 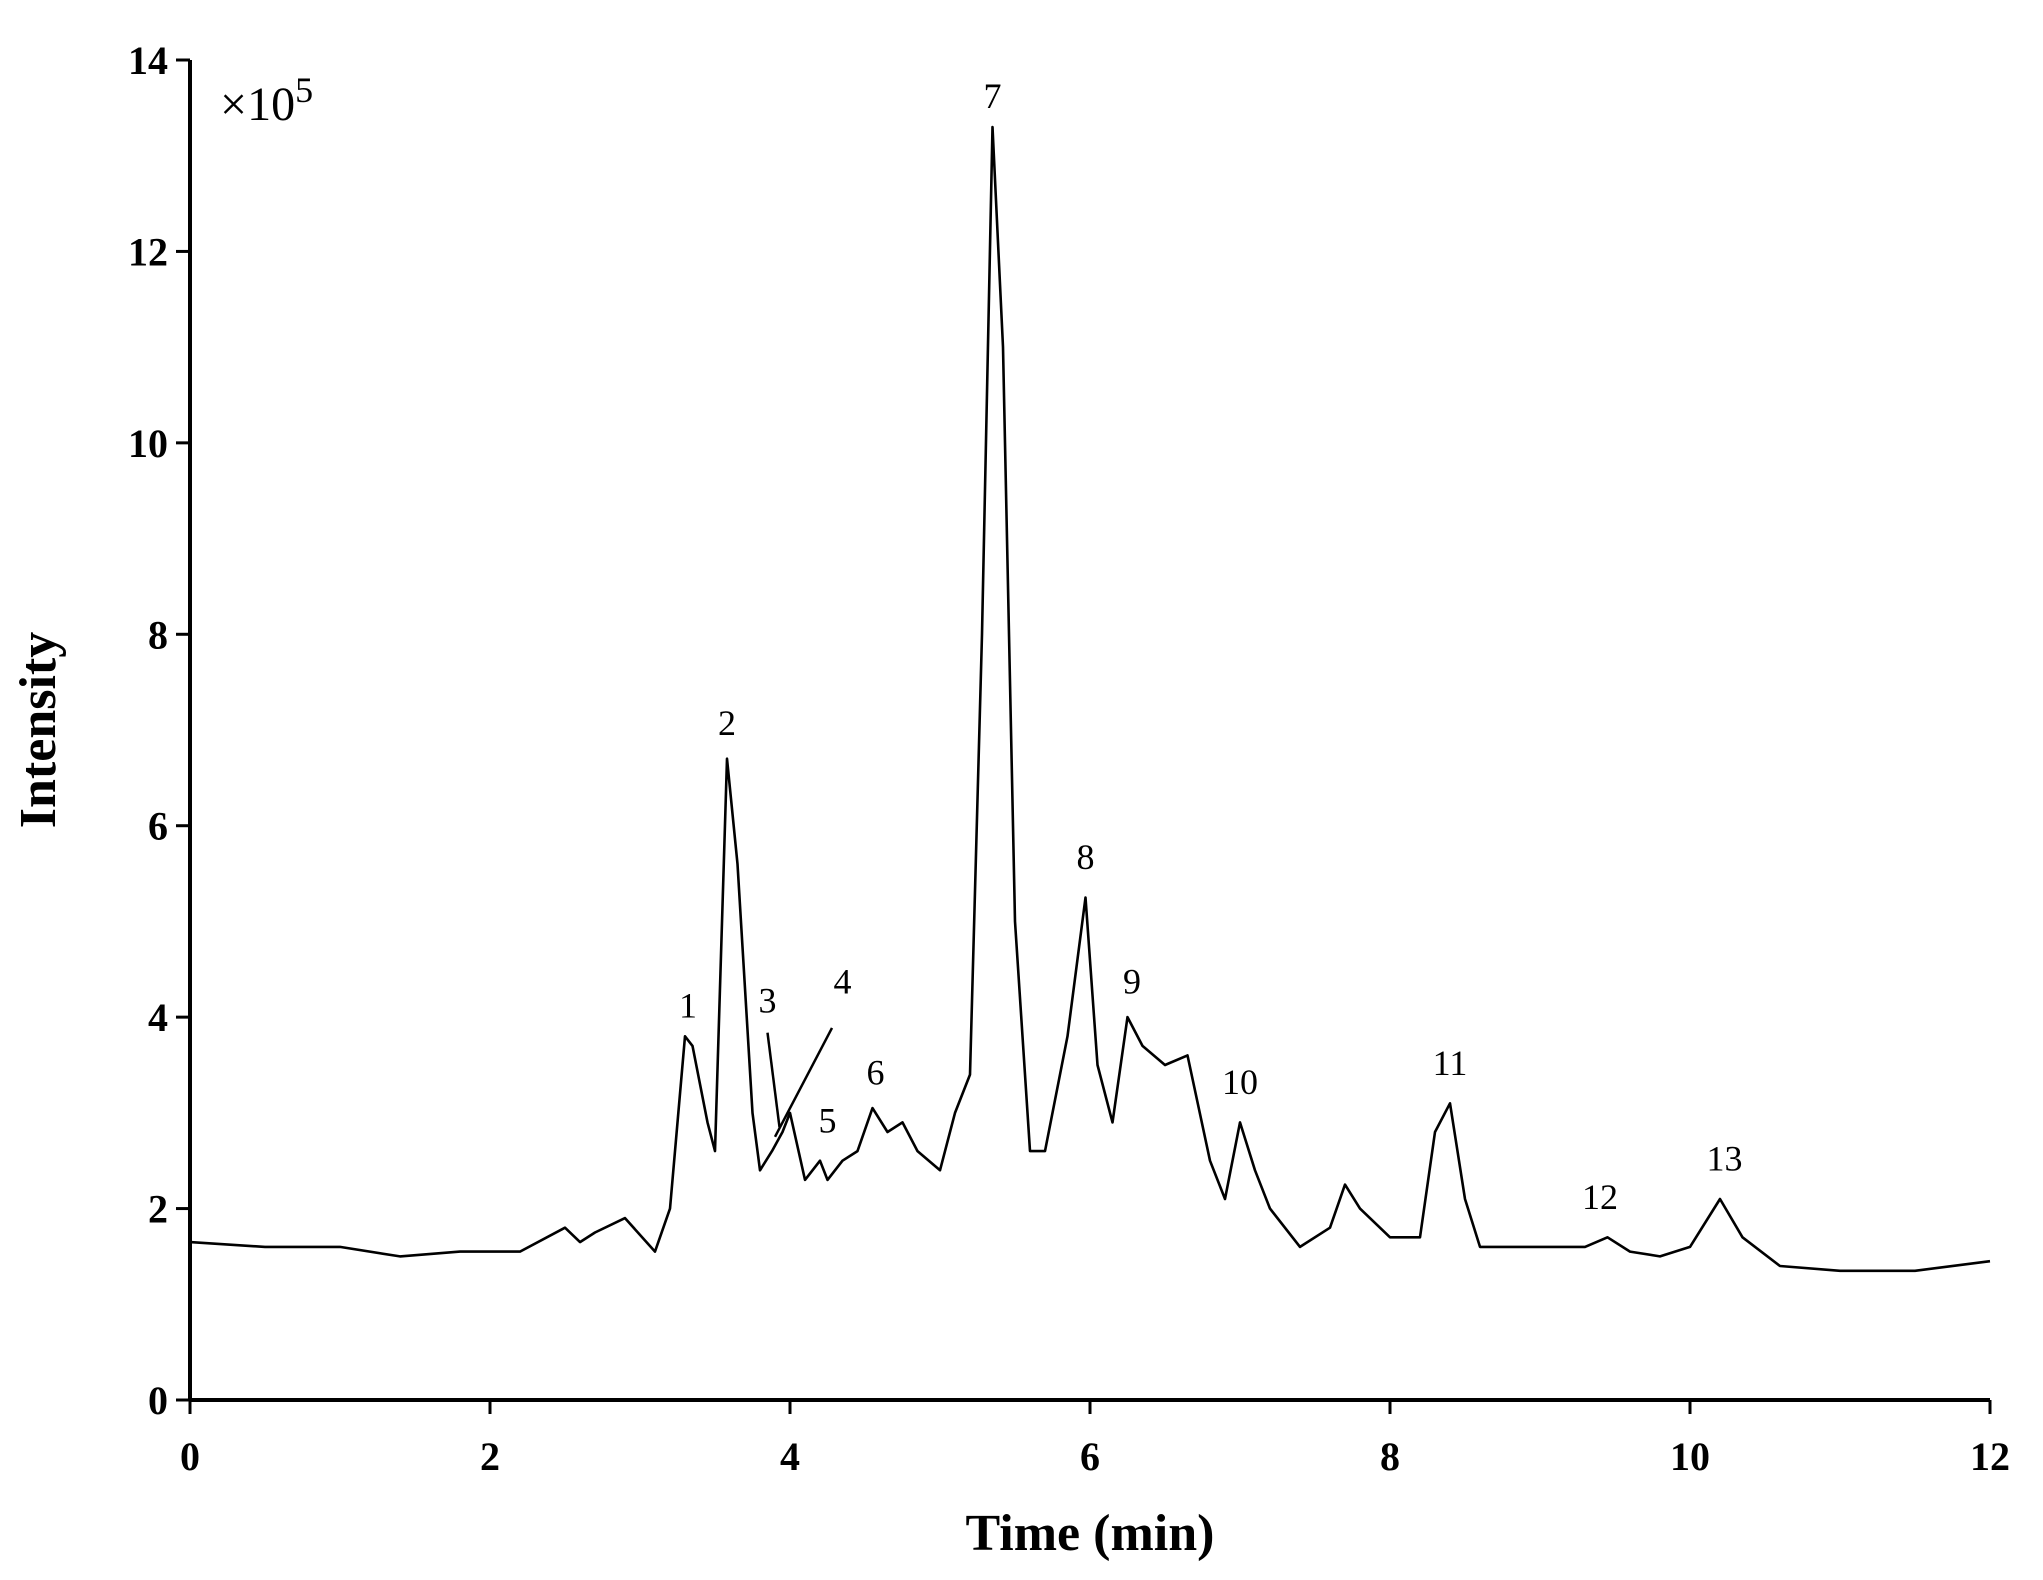 I want to click on y-tick-label: 8, so click(x=158, y=634).